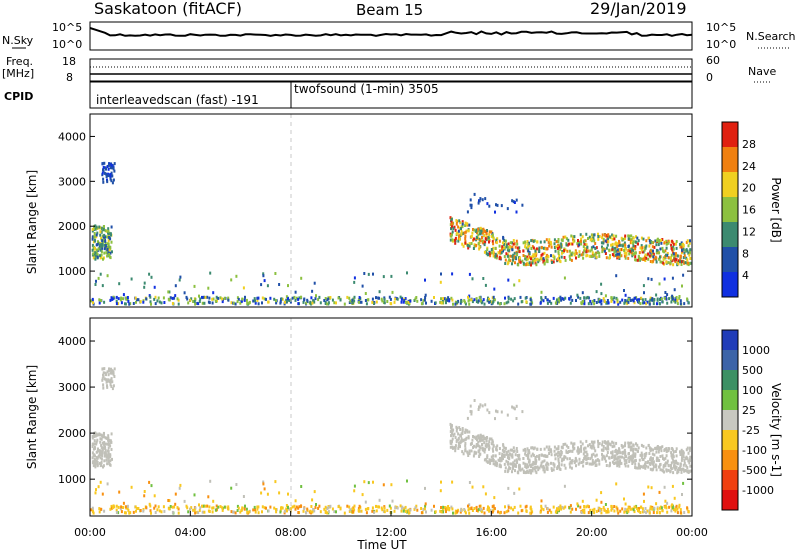 This screenshot has height=554, width=800. What do you see at coordinates (391, 32) in the screenshot?
I see `noise-sky-line` at bounding box center [391, 32].